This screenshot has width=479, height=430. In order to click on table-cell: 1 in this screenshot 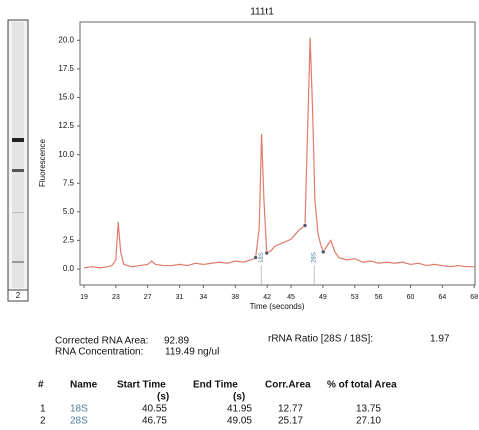, I will do `click(43, 409)`.